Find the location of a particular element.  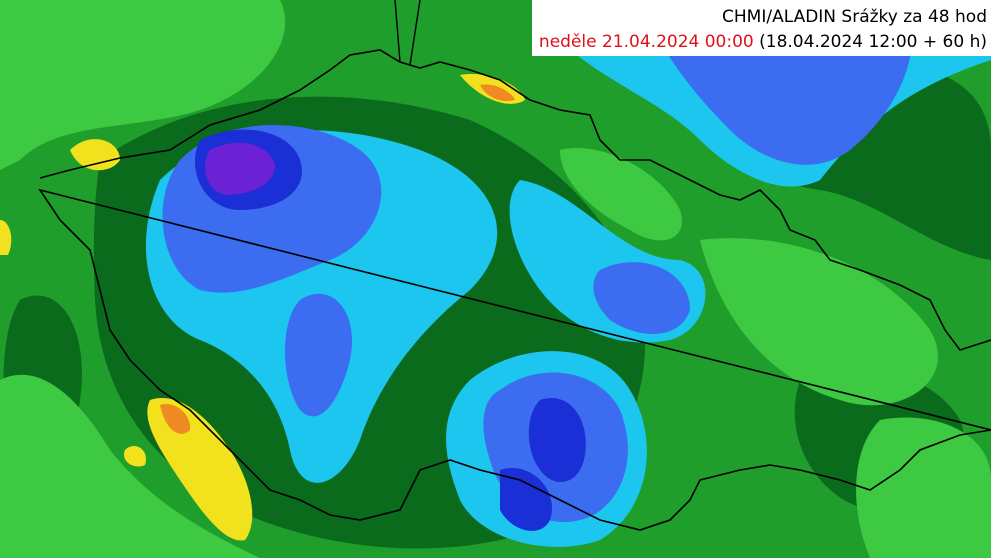

valid-time: neděle 21.04.2024 00:00 is located at coordinates (646, 42).